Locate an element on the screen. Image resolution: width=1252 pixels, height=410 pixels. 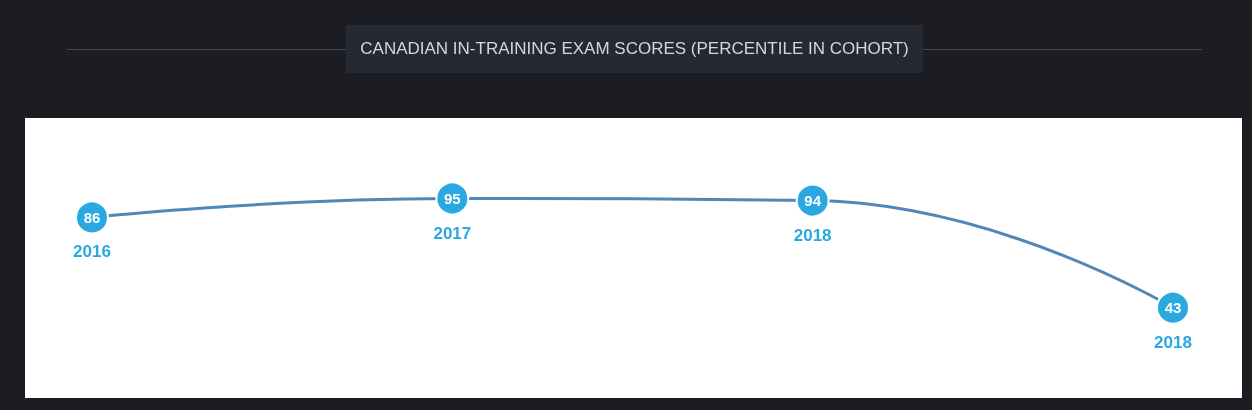
x-tick-label: 2016 is located at coordinates (92, 252).